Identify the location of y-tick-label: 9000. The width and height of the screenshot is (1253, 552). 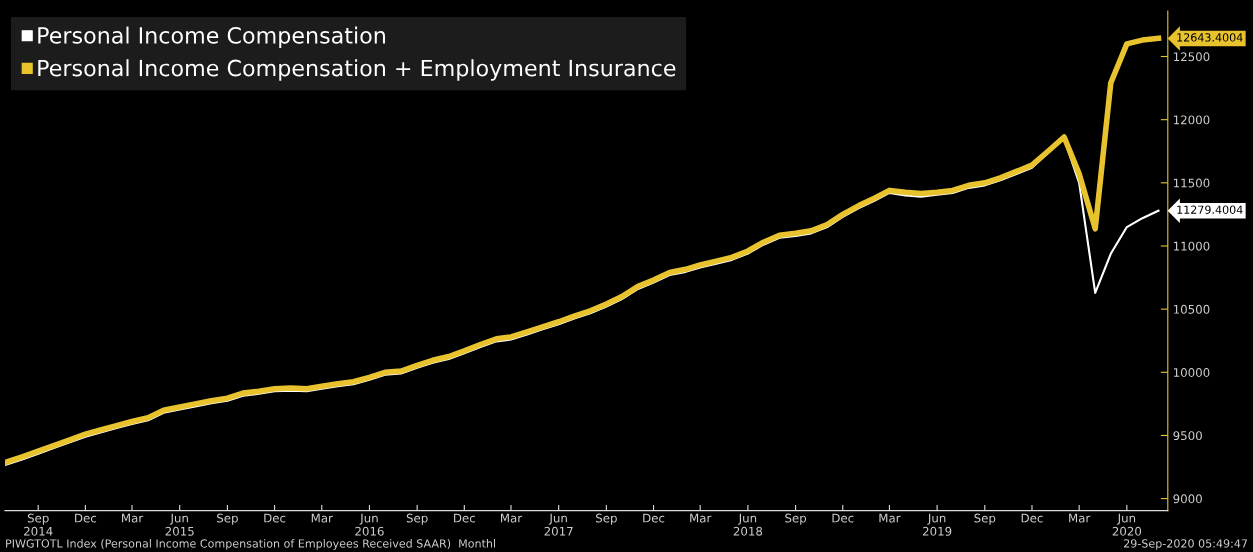
(1187, 499).